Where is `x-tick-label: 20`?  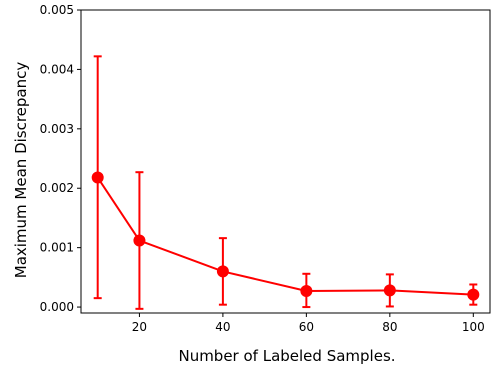
x-tick-label: 20 is located at coordinates (139, 327).